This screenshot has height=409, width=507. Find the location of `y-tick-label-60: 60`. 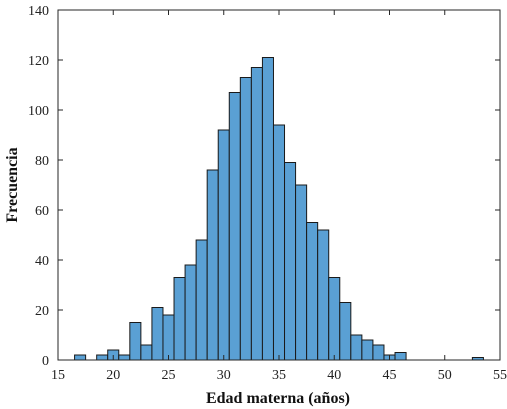

y-tick-label-60: 60 is located at coordinates (42, 211).